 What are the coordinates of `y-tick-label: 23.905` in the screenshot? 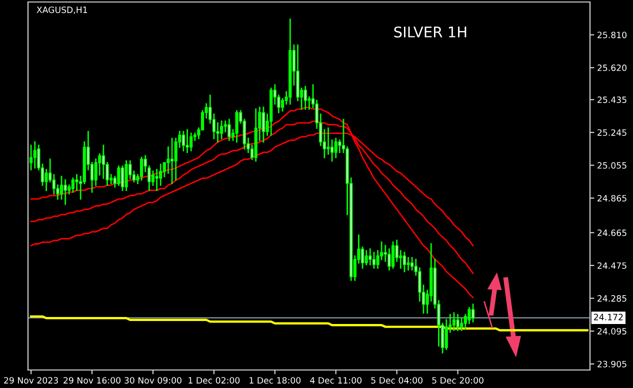 It's located at (612, 364).